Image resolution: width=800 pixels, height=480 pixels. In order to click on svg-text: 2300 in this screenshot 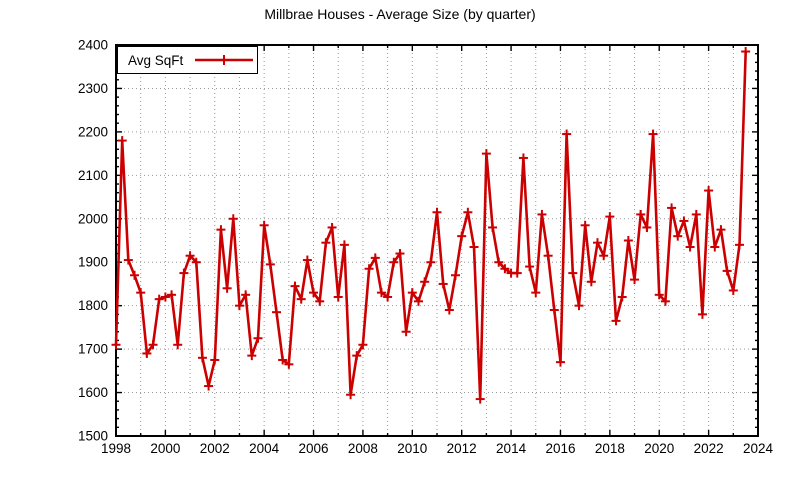, I will do `click(93, 88)`.